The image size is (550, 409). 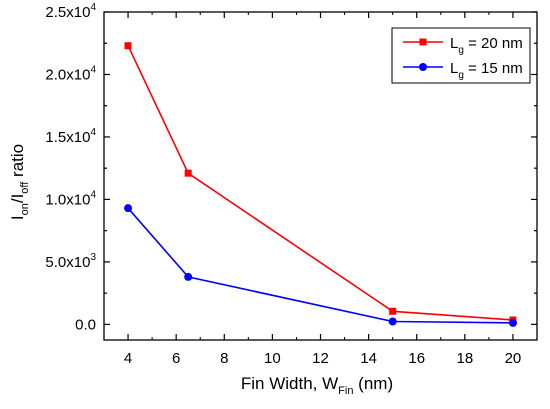 I want to click on y-axis-title: Ion/Ioff ratio, so click(x=19, y=182).